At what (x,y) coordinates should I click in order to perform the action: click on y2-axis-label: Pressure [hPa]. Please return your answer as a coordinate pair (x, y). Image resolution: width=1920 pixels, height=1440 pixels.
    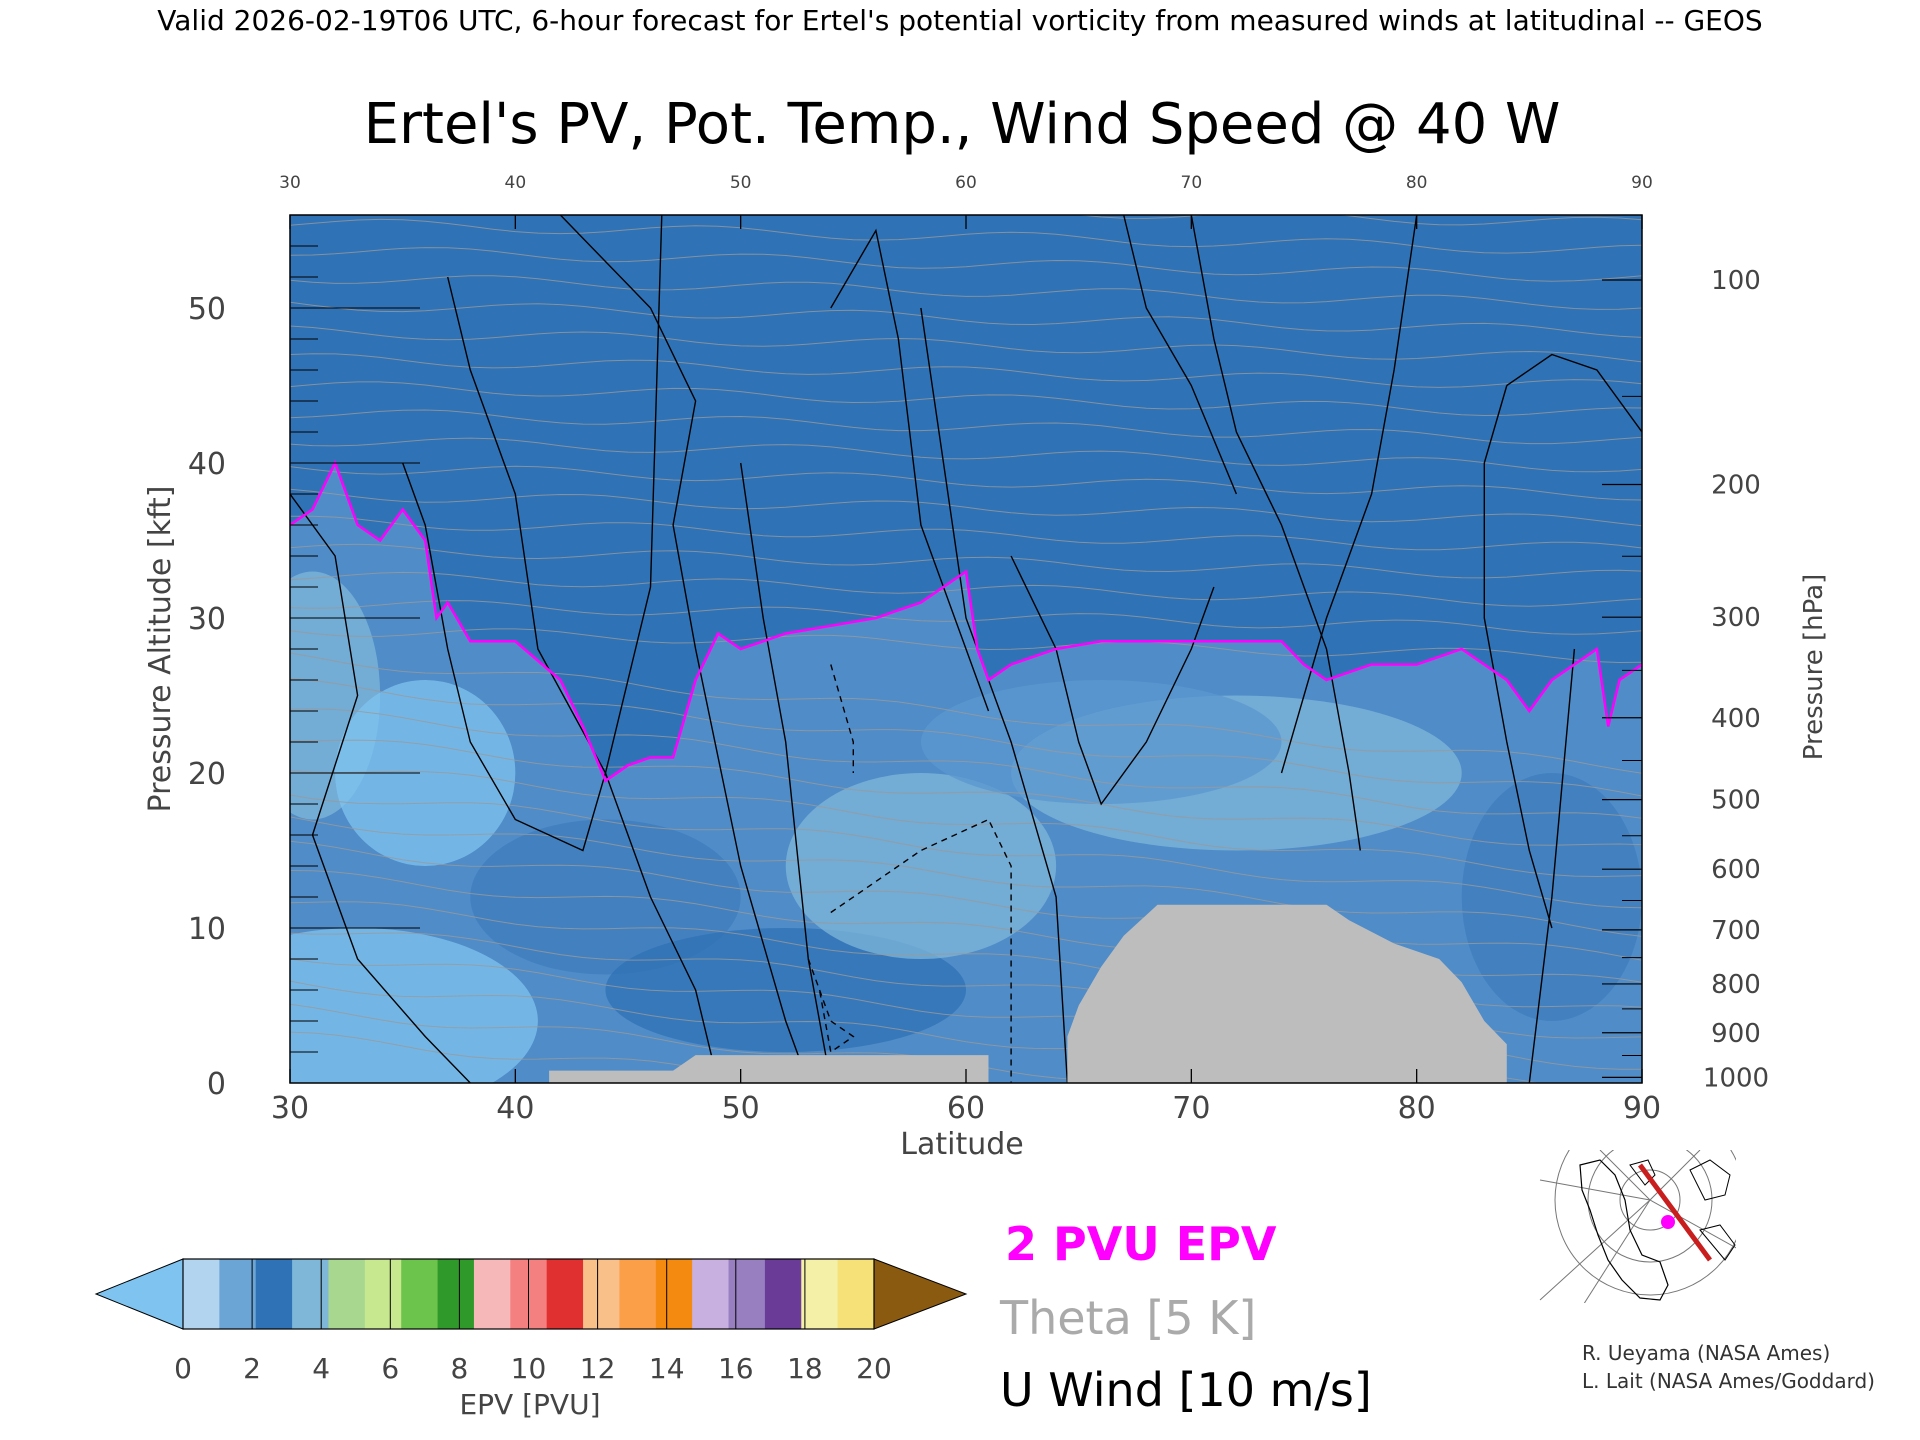
    Looking at the image, I should click on (1814, 667).